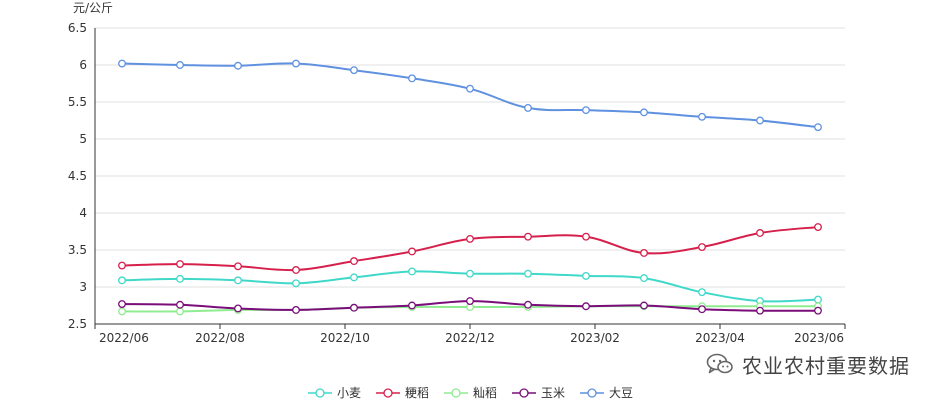 This screenshot has width=940, height=405. I want to click on x-tick-label: 2023/04, so click(720, 338).